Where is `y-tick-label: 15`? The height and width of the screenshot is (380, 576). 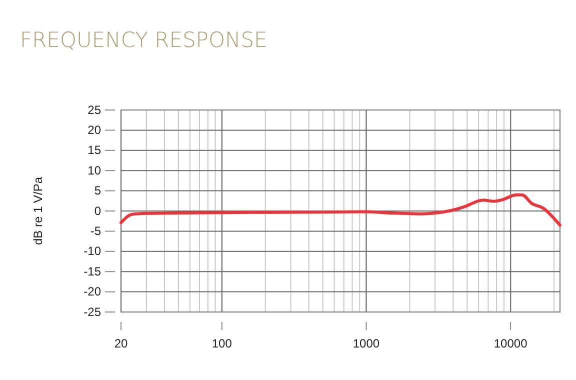 y-tick-label: 15 is located at coordinates (95, 150).